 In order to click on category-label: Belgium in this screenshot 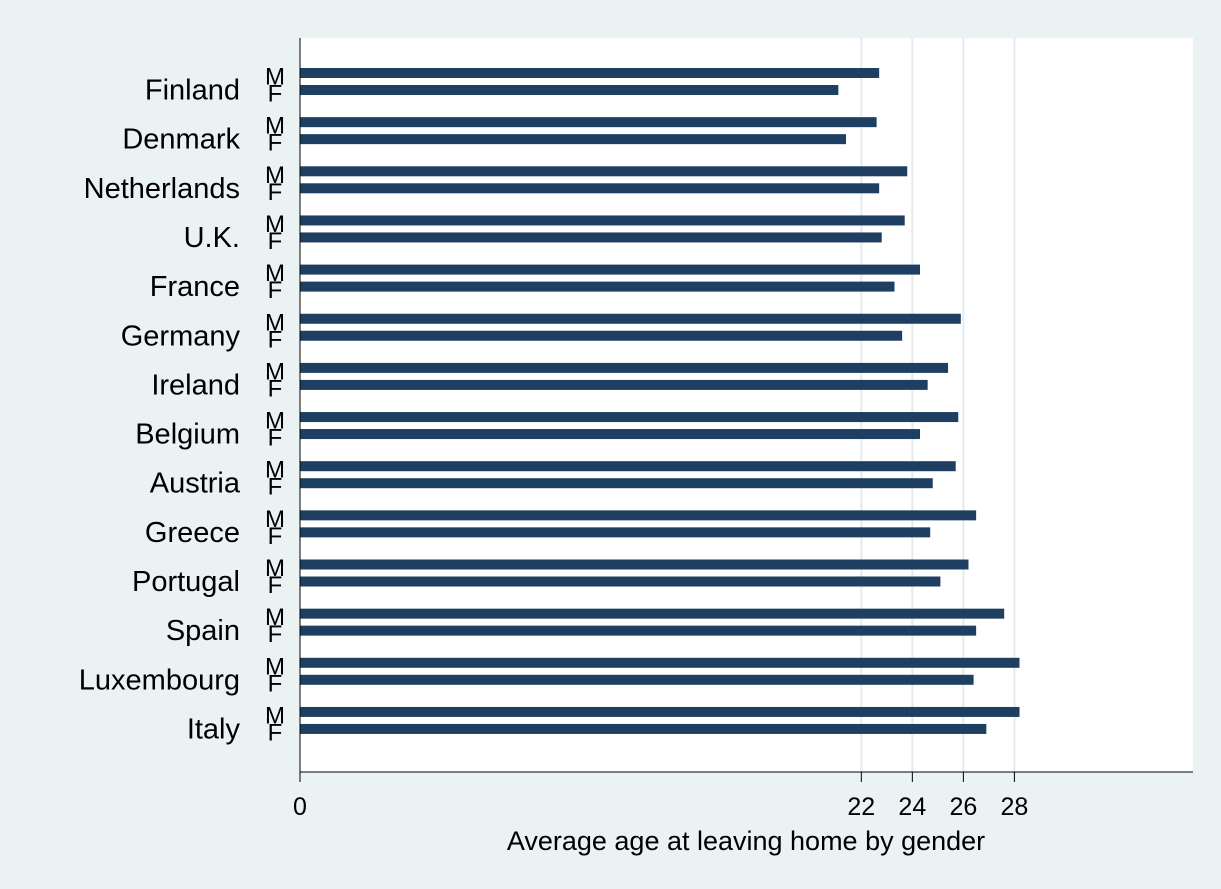, I will do `click(187, 435)`.